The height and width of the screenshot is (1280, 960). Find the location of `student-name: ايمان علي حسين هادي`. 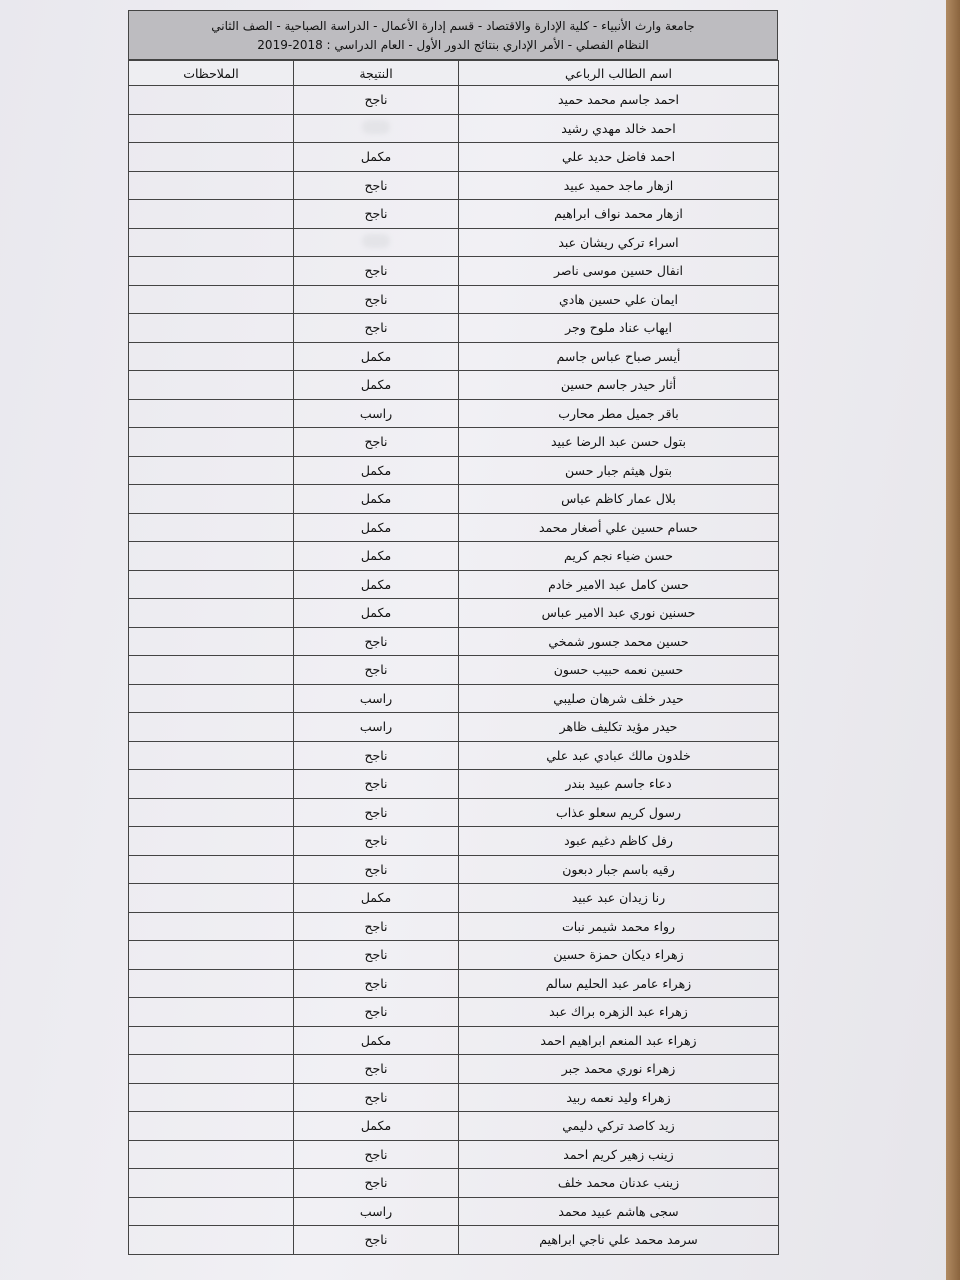

student-name: ايمان علي حسين هادي is located at coordinates (618, 299).